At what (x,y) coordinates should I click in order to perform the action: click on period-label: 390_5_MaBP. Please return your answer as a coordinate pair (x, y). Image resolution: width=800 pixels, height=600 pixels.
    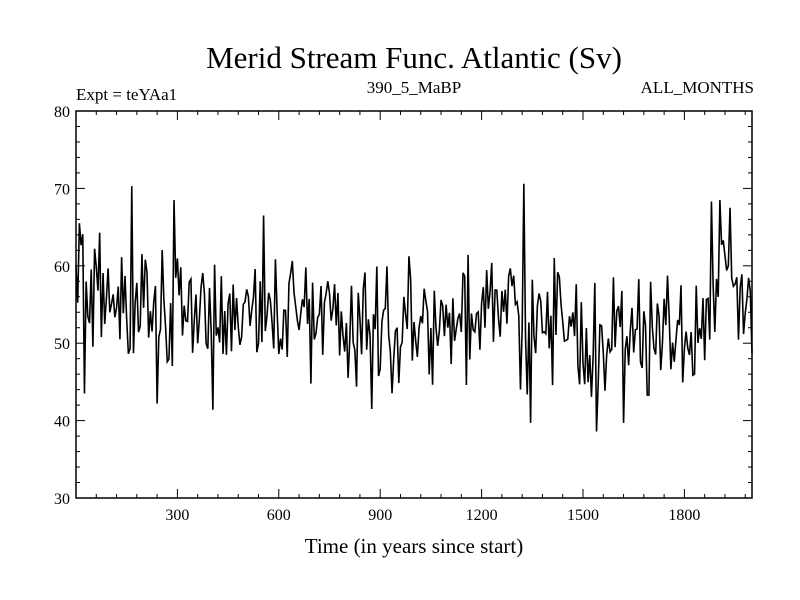
    Looking at the image, I should click on (414, 87).